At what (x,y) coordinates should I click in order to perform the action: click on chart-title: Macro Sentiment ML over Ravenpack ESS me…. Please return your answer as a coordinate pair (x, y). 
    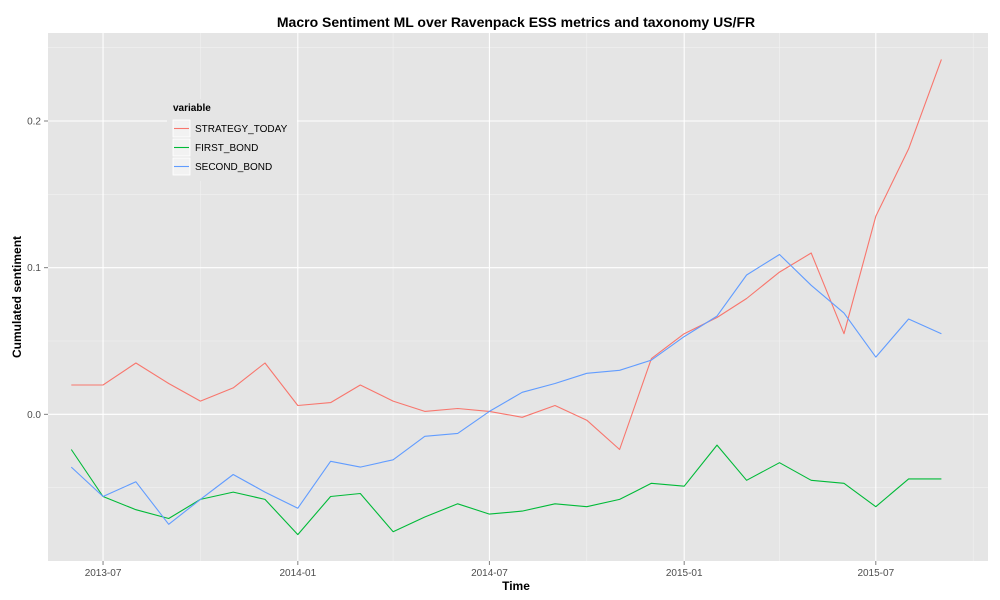
    Looking at the image, I should click on (516, 22).